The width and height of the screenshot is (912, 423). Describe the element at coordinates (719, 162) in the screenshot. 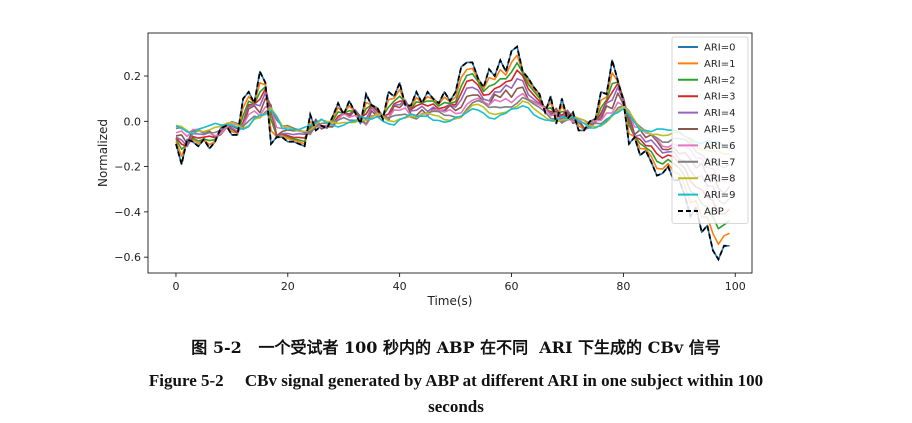

I see `legend-label: ARI=7` at that location.